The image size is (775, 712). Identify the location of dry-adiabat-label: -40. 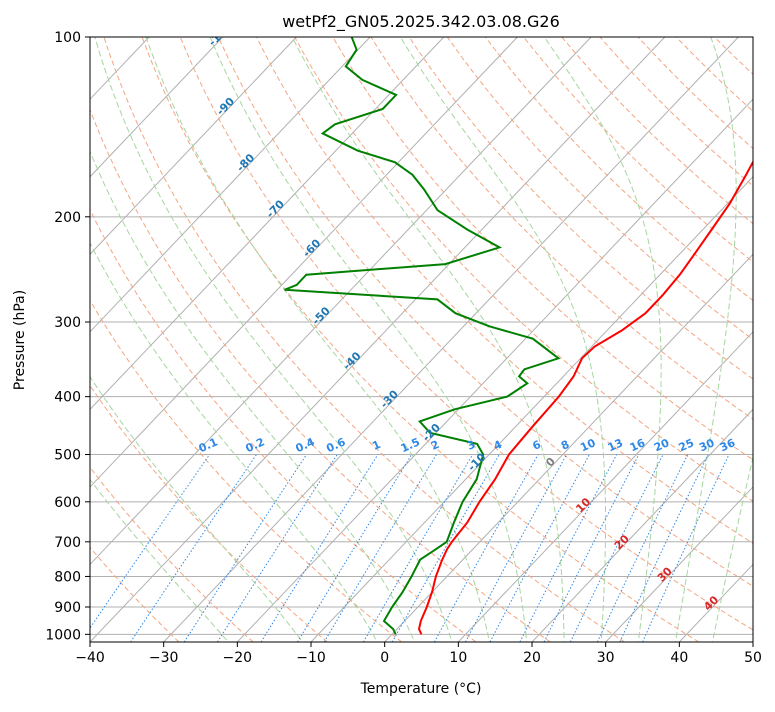
(351, 360).